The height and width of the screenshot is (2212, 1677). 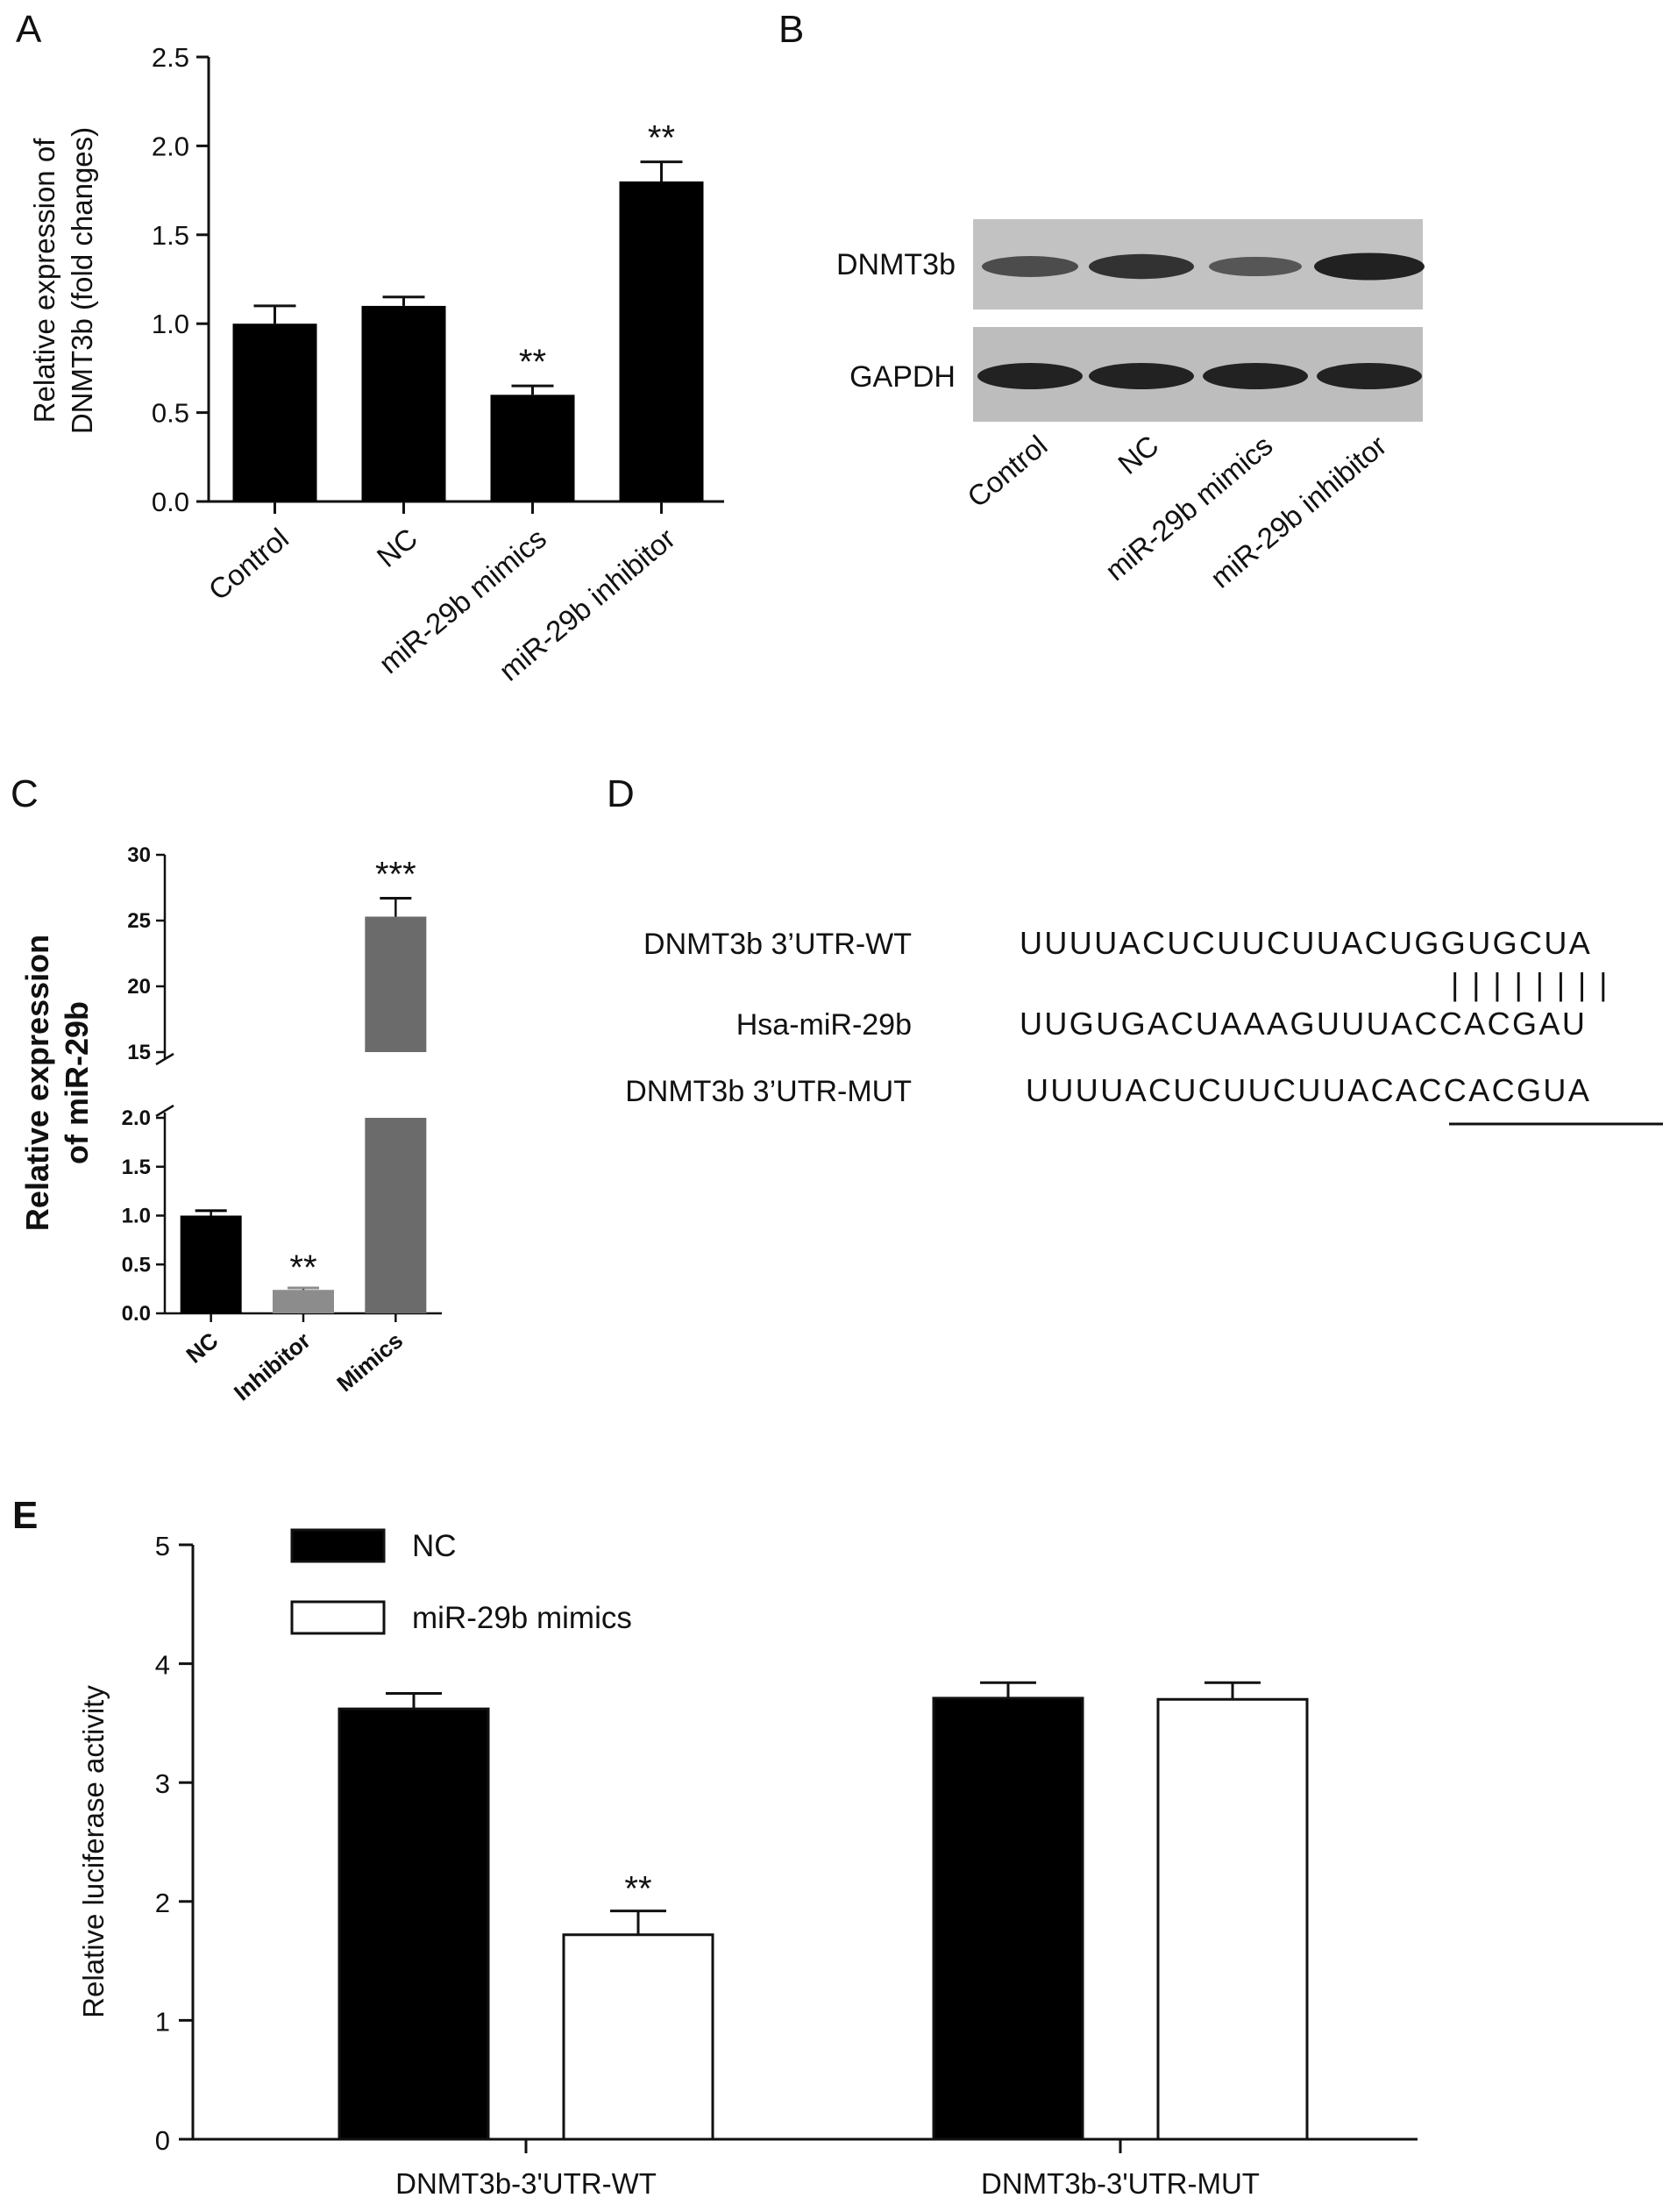 I want to click on panel-a-category-label: NC, so click(x=397, y=547).